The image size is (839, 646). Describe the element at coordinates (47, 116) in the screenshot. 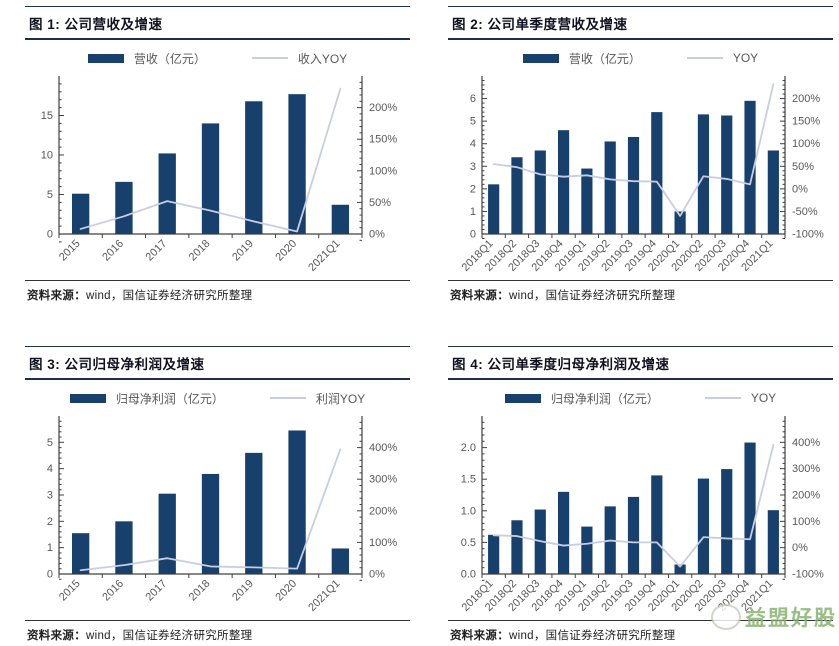

I see `svg-text: 15` at that location.